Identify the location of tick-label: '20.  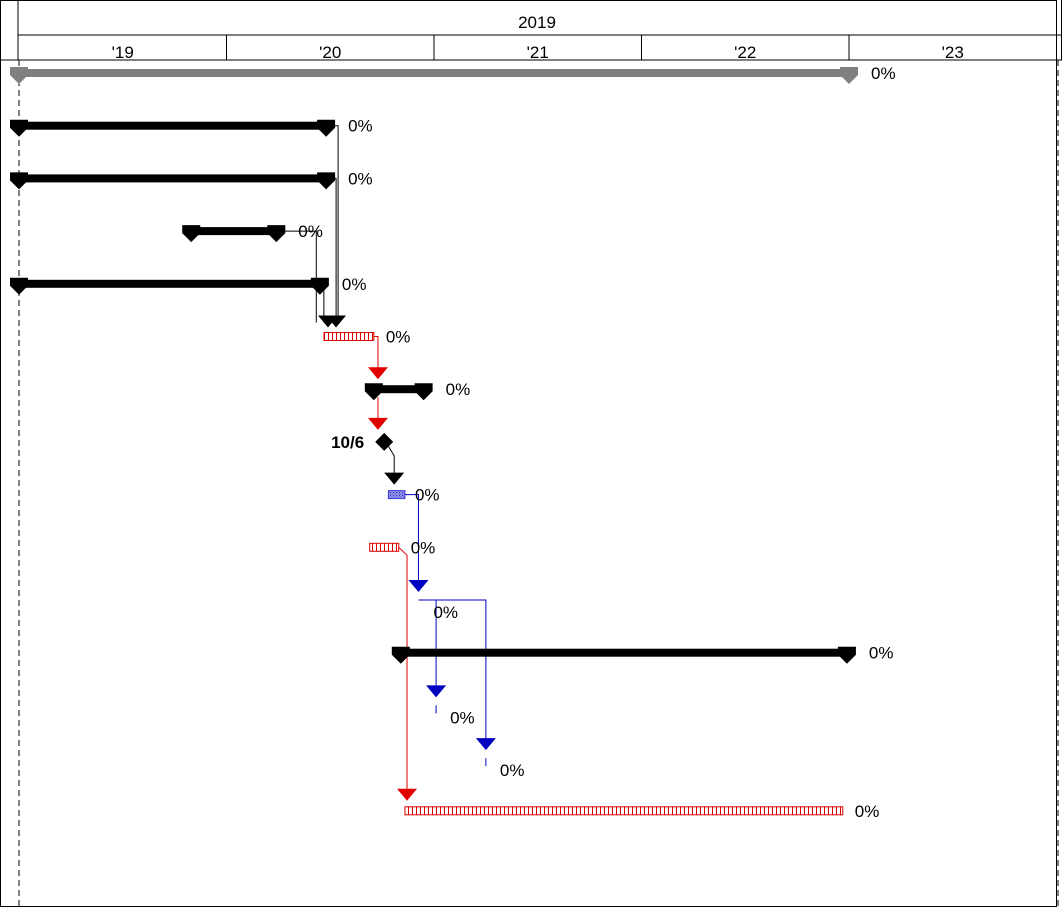
(330, 52).